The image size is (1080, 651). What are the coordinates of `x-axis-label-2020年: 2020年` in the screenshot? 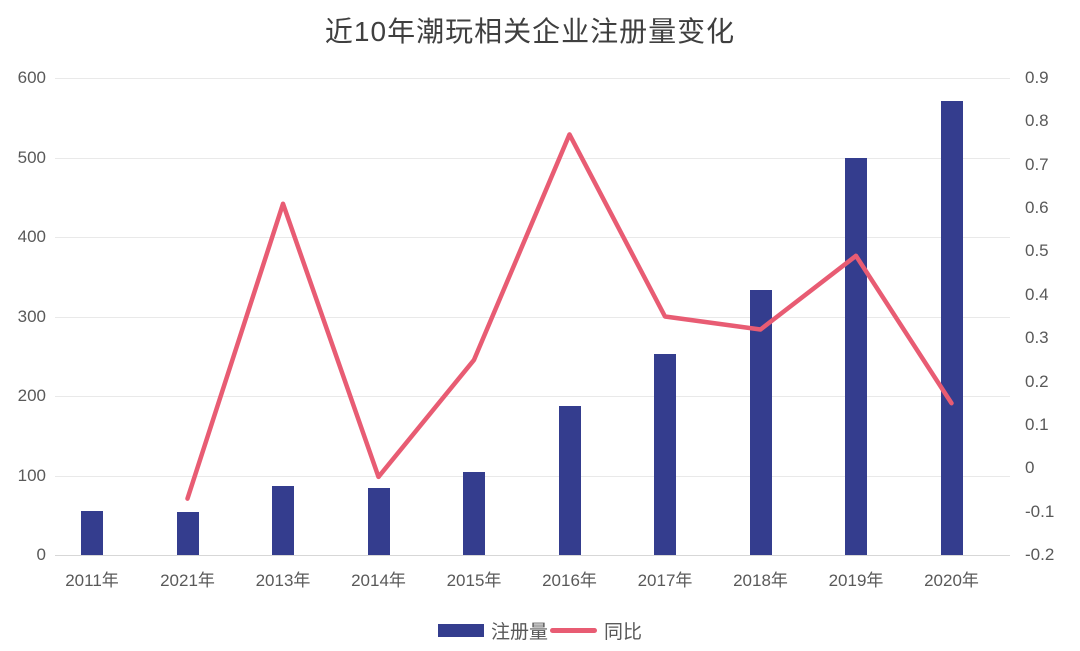 It's located at (951, 580).